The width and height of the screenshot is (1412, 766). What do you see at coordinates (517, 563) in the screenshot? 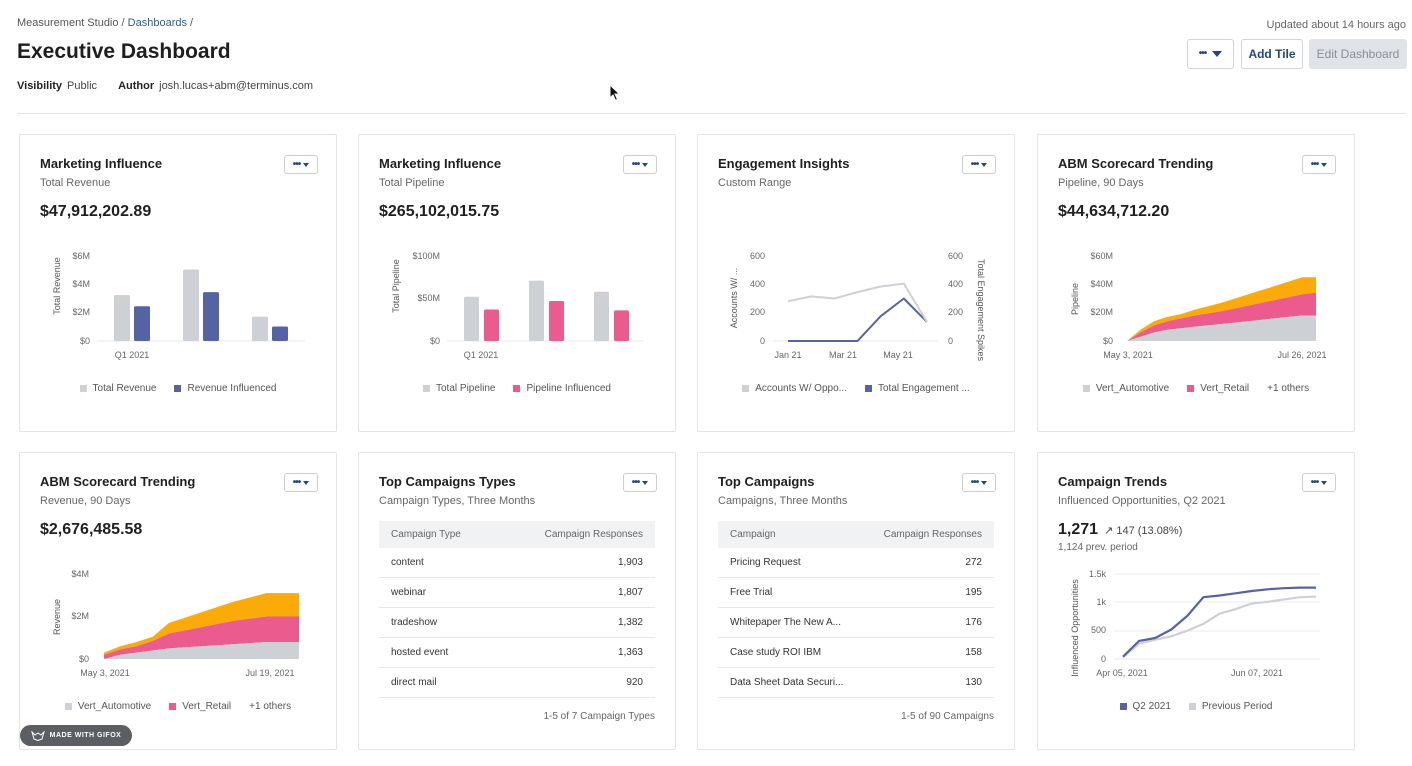
I see `table-row: content 1,903` at bounding box center [517, 563].